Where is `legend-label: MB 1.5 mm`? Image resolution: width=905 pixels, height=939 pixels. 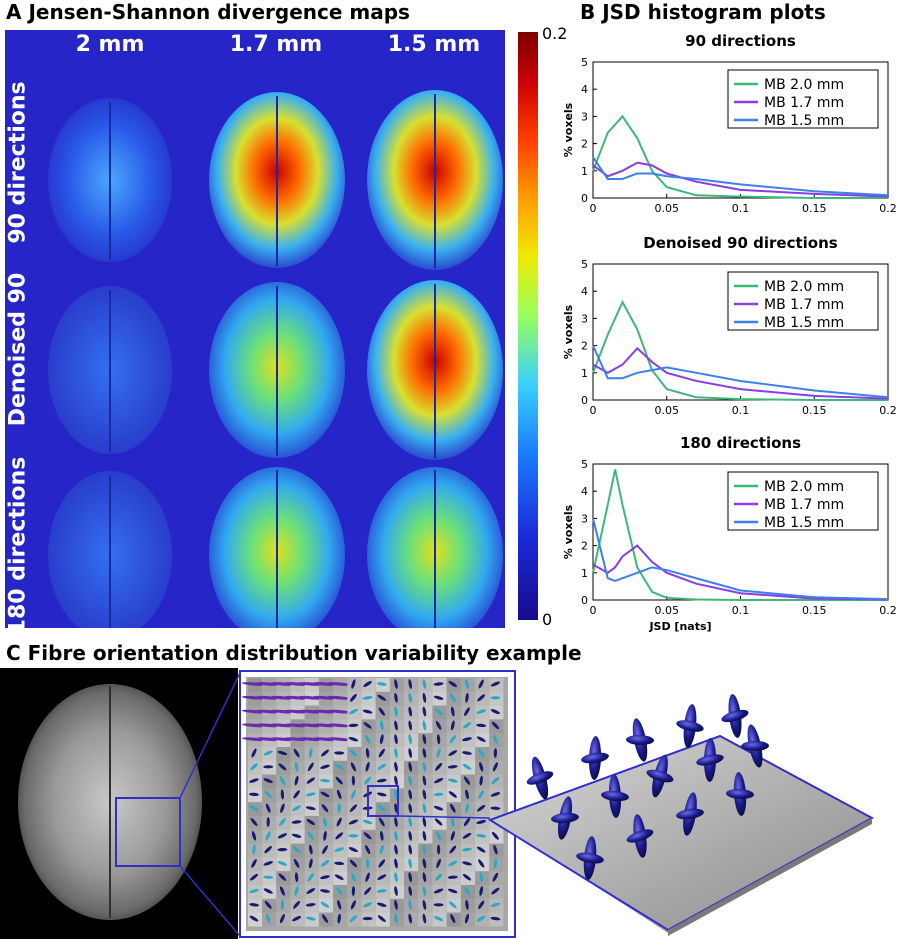 legend-label: MB 1.5 mm is located at coordinates (804, 523).